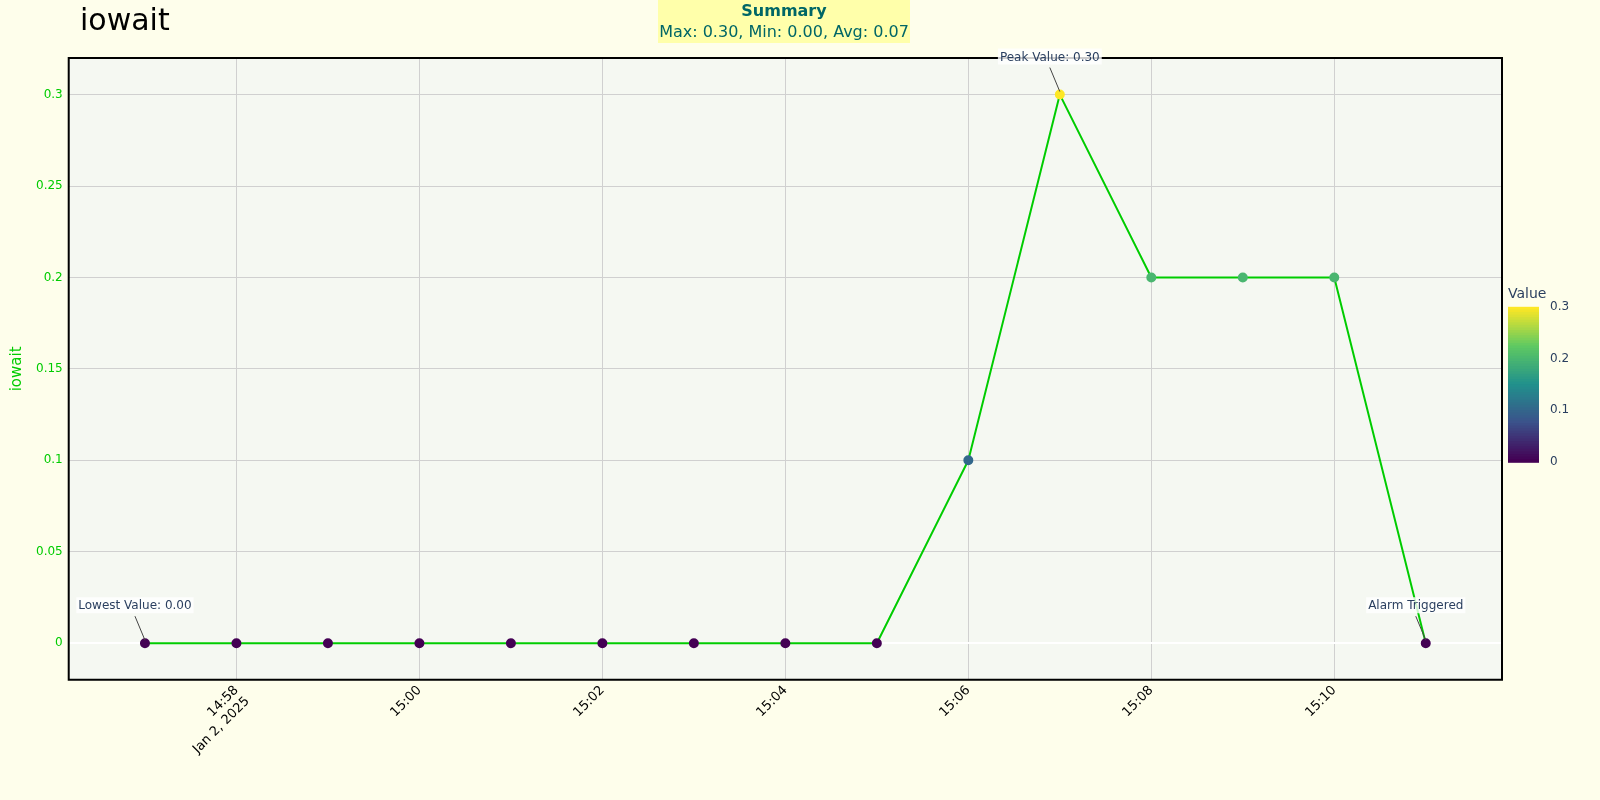 The height and width of the screenshot is (800, 1600). Describe the element at coordinates (135, 605) in the screenshot. I see `annotation: Lowest Value: 0.00` at that location.